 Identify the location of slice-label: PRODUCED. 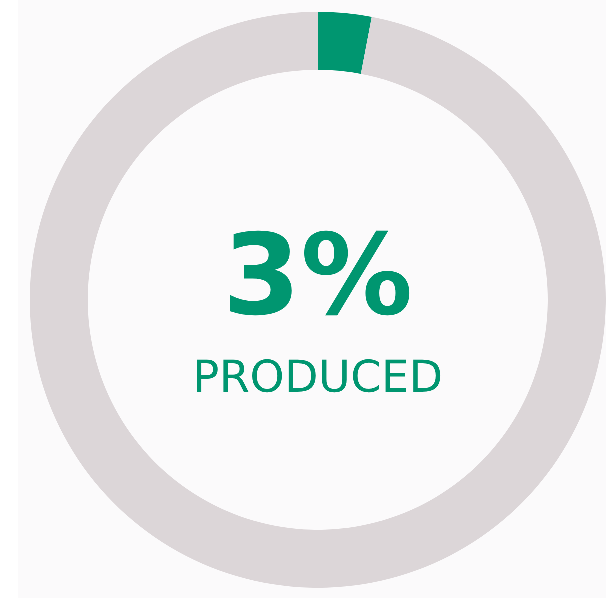
(318, 377).